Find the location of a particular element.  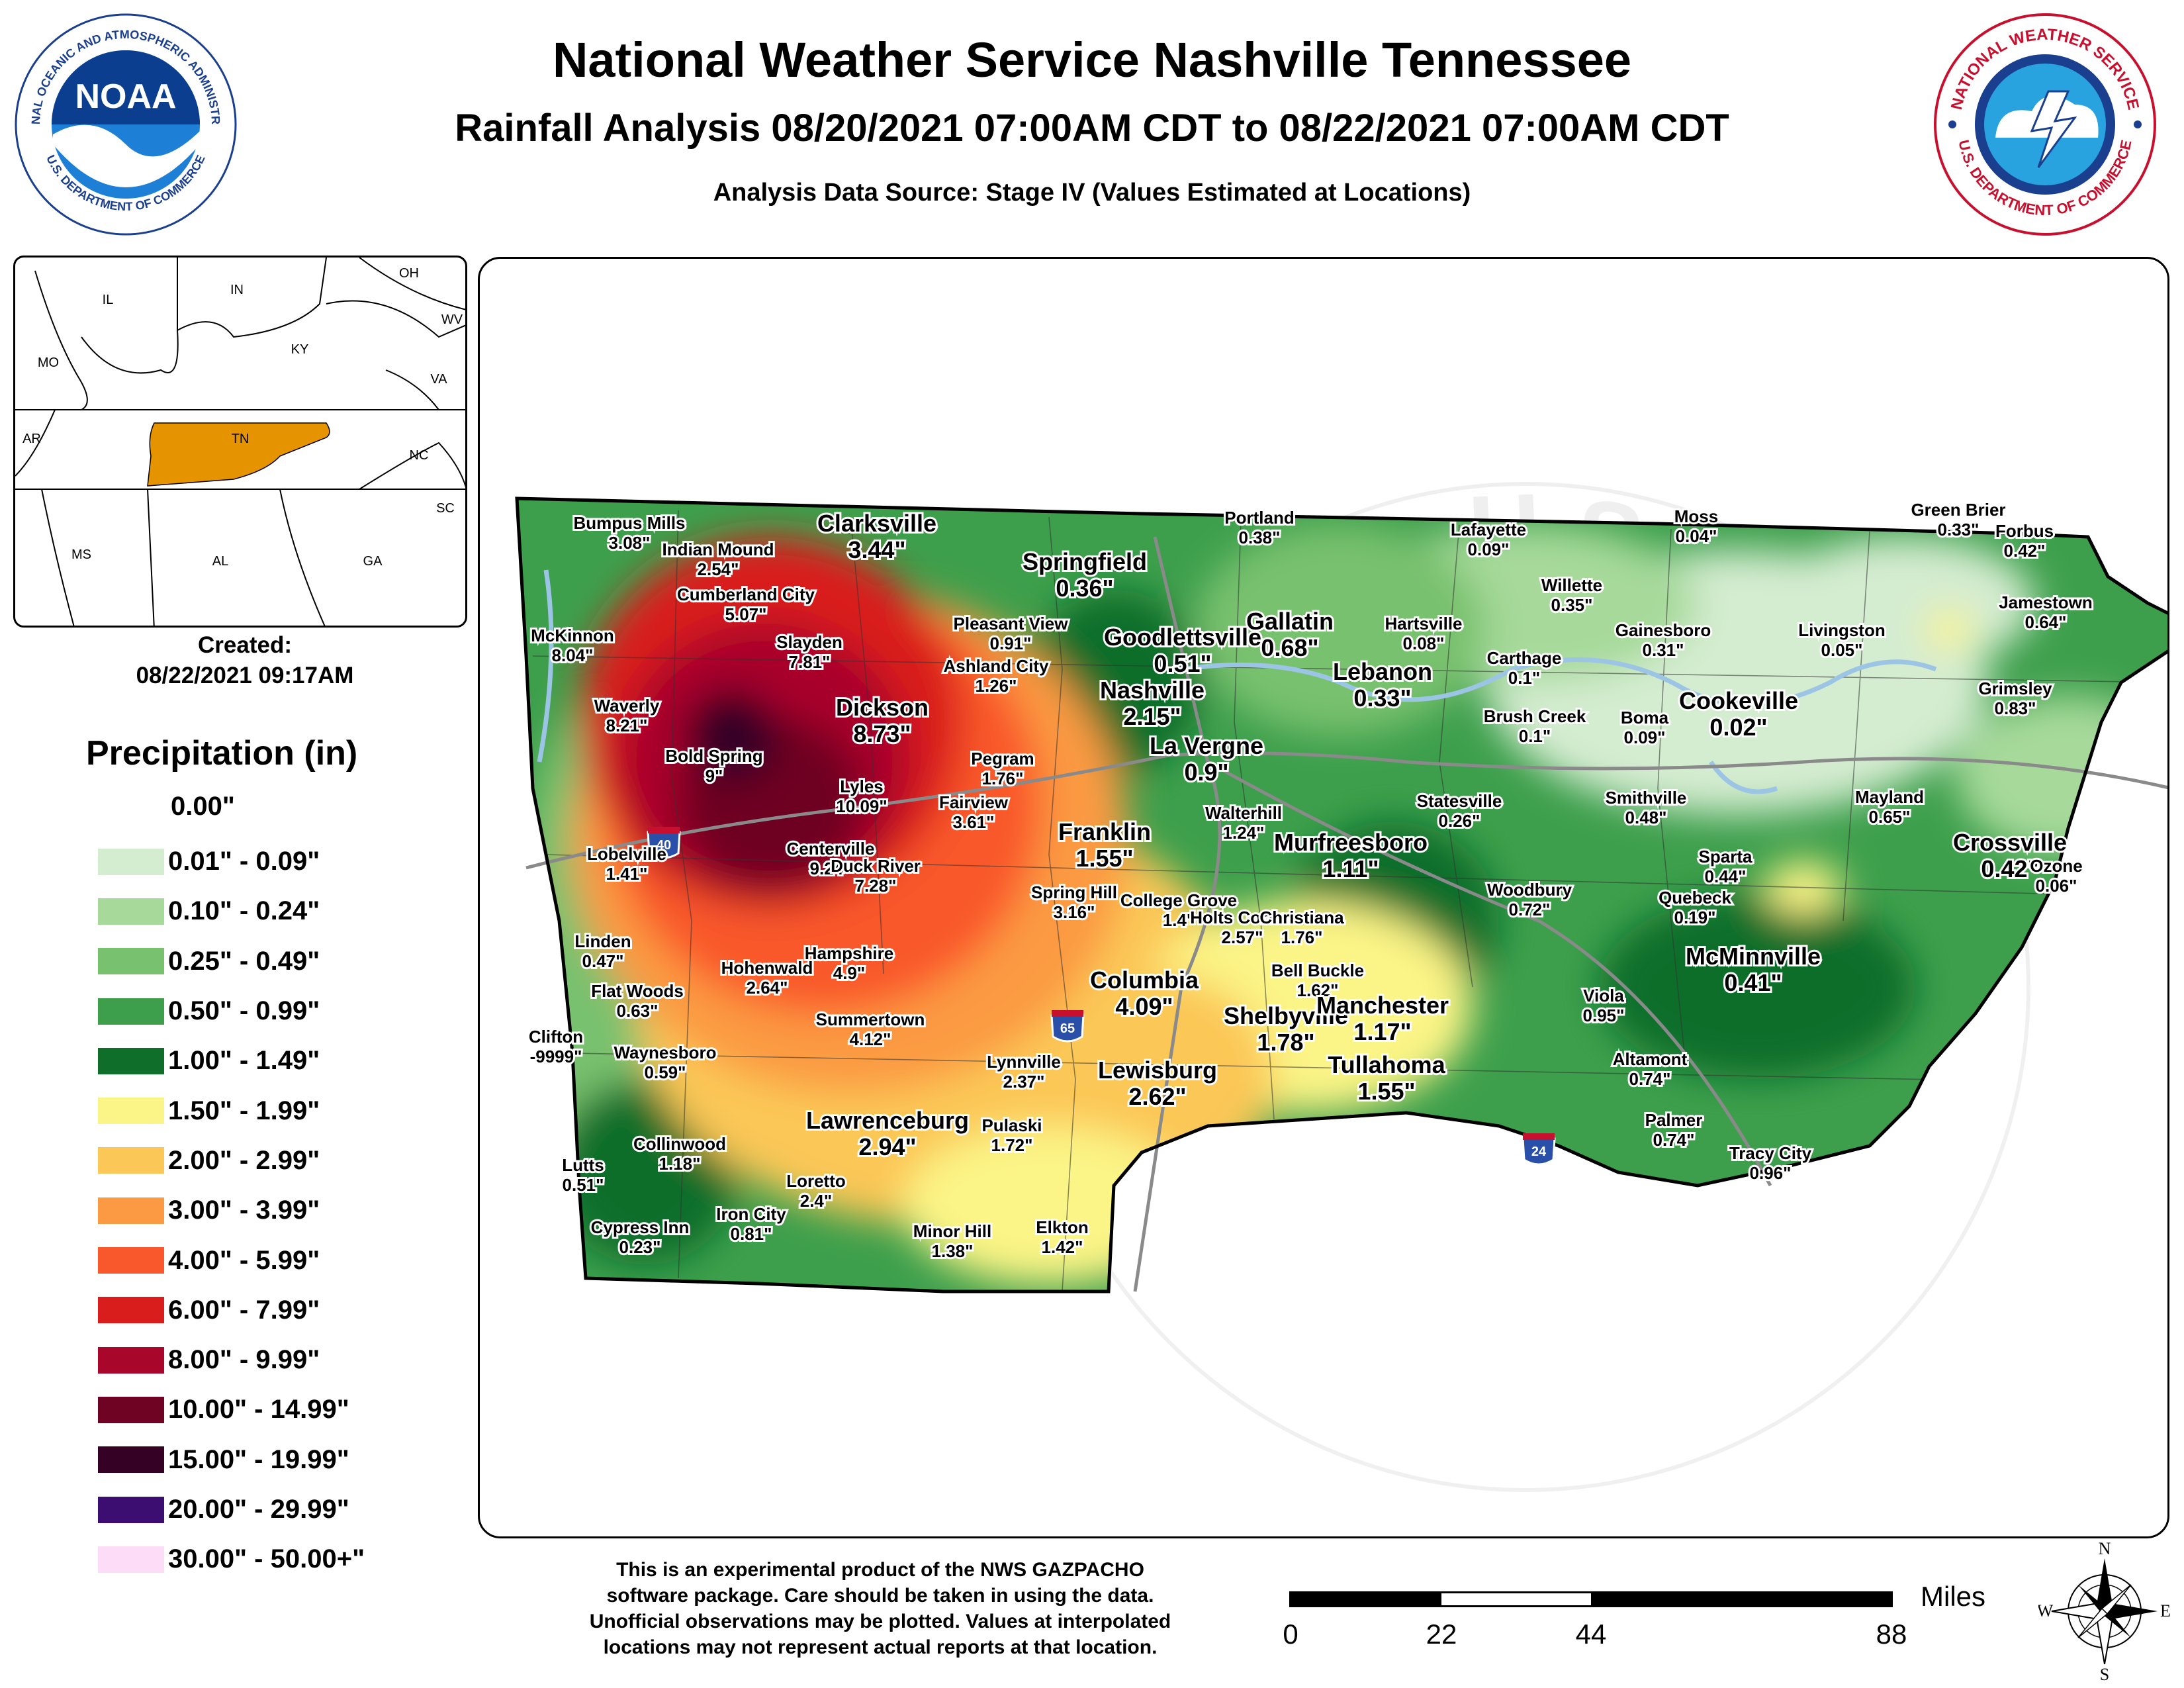

legend-label: 0.01" - 0.09" is located at coordinates (244, 861).